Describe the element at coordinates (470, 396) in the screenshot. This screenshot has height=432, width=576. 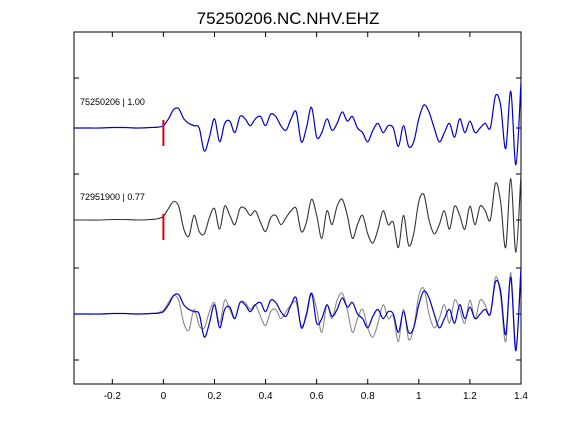
I see `x-tick-label: 1.2` at that location.